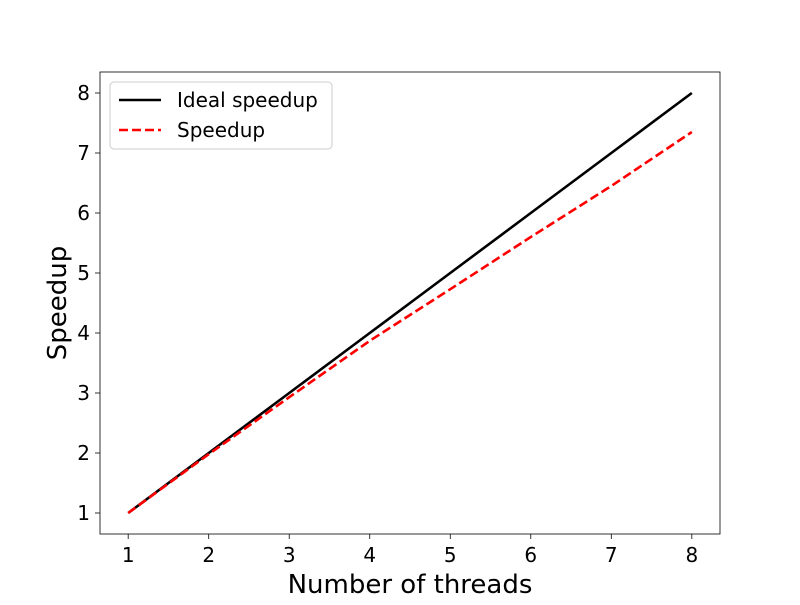 This screenshot has height=605, width=800. Describe the element at coordinates (369, 555) in the screenshot. I see `x-tick-label: 4` at that location.